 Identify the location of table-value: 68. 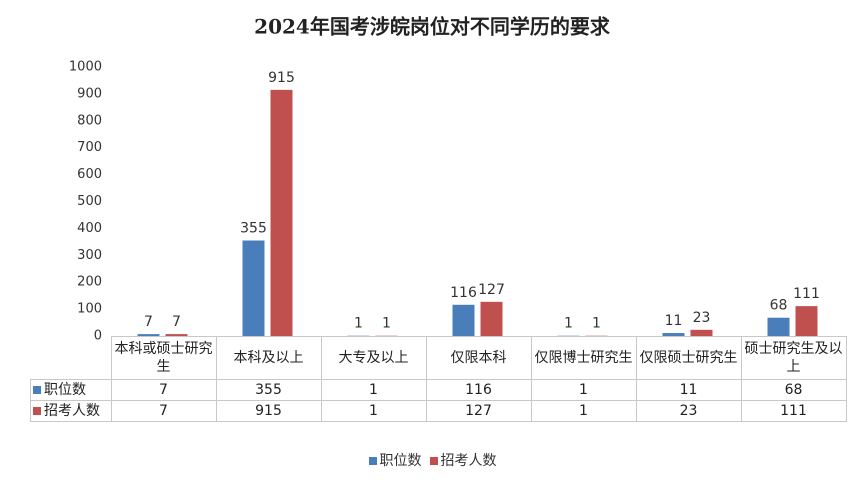
(793, 390).